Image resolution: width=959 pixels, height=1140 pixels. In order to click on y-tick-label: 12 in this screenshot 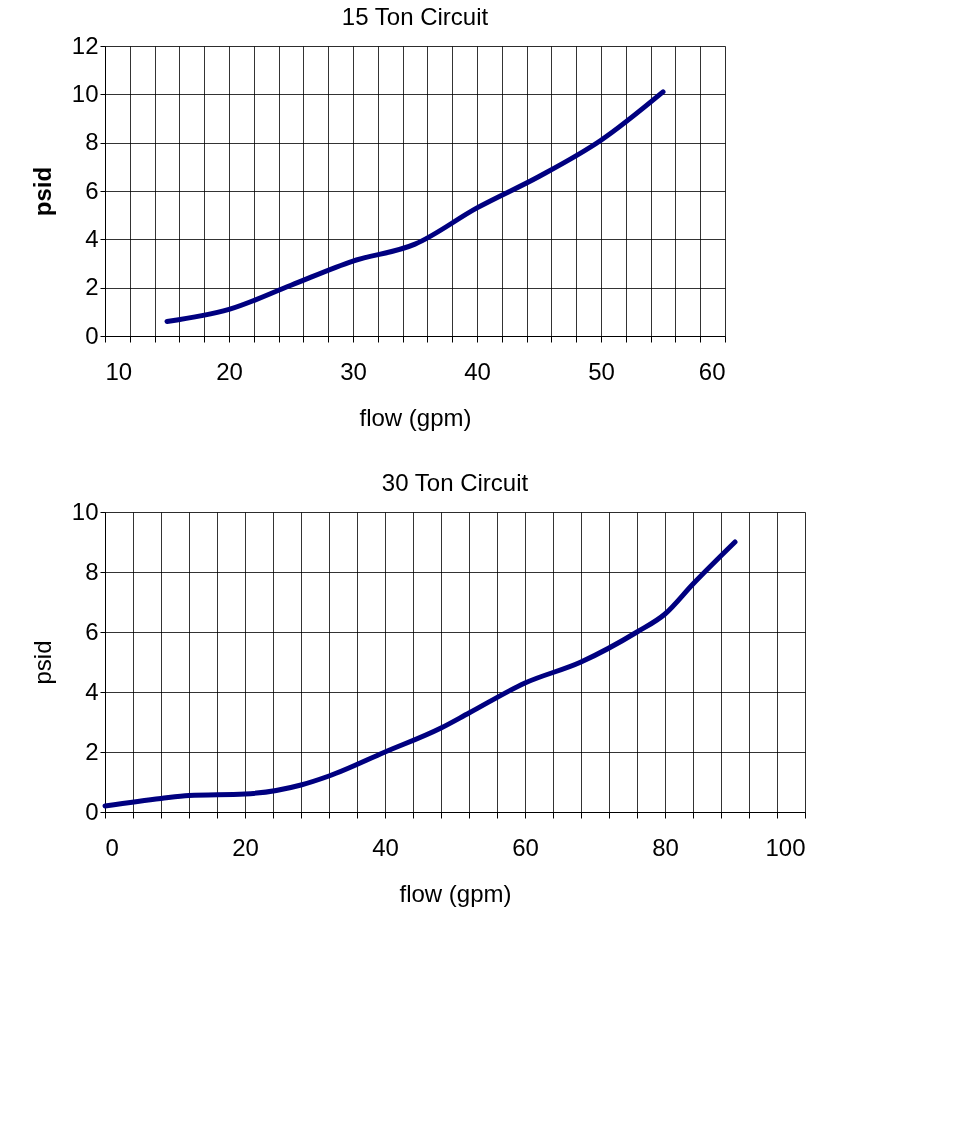, I will do `click(85, 45)`.